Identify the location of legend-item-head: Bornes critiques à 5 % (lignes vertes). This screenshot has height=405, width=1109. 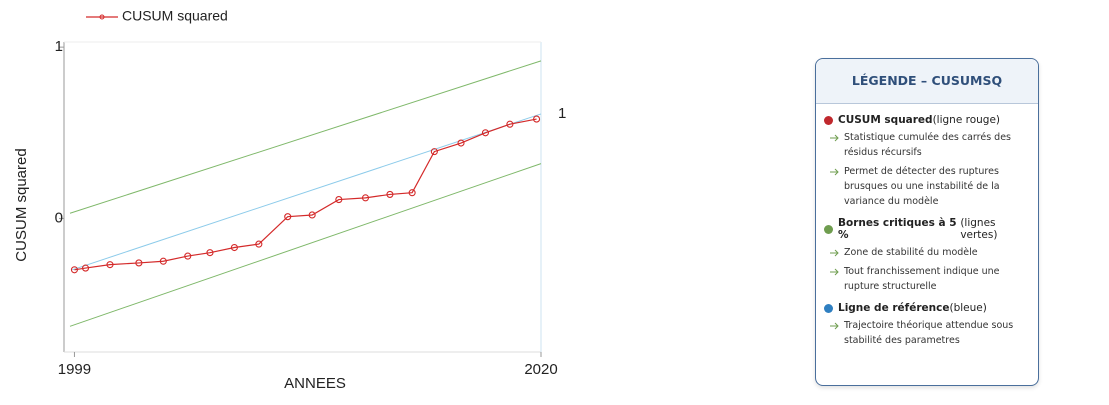
(927, 229).